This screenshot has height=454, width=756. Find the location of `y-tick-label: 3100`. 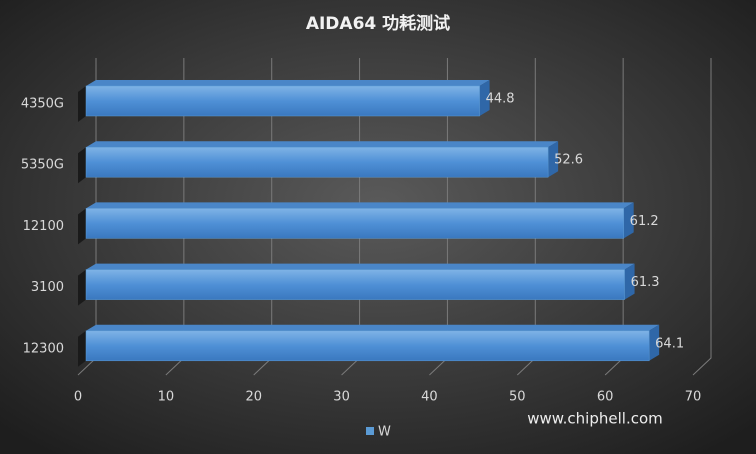

y-tick-label: 3100 is located at coordinates (47, 287).